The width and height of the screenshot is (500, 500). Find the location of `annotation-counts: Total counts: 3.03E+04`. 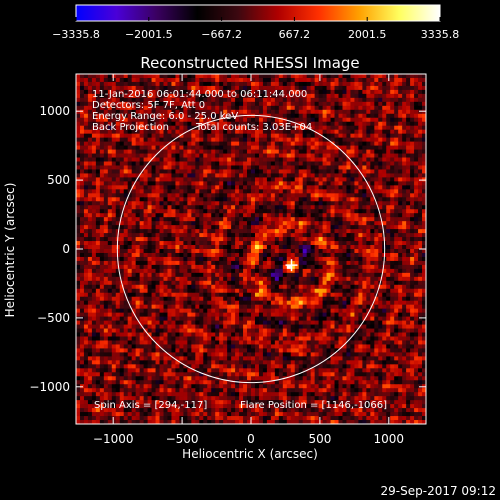

annotation-counts: Total counts: 3.03E+04 is located at coordinates (253, 127).